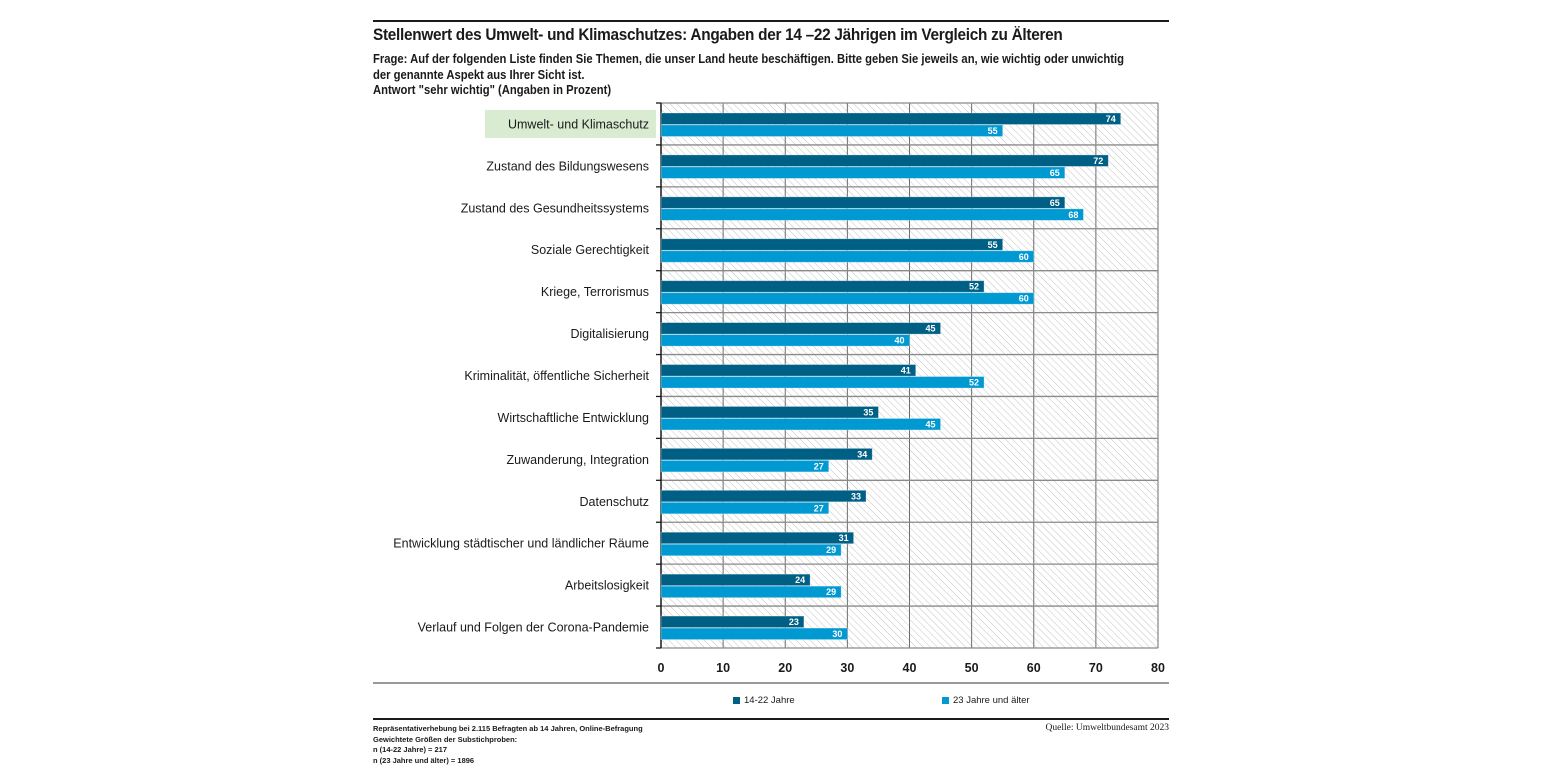 Image resolution: width=1545 pixels, height=775 pixels. What do you see at coordinates (769, 700) in the screenshot?
I see `legend-label-young: 14-22 Jahre` at bounding box center [769, 700].